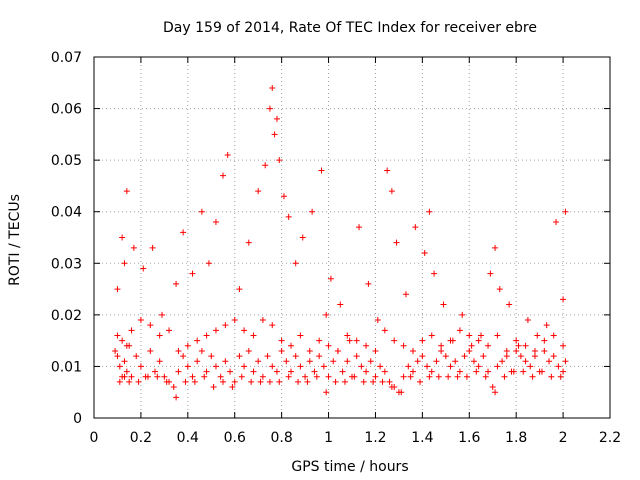 The height and width of the screenshot is (480, 640). What do you see at coordinates (235, 438) in the screenshot?
I see `x-tick-label: 0.6` at bounding box center [235, 438].